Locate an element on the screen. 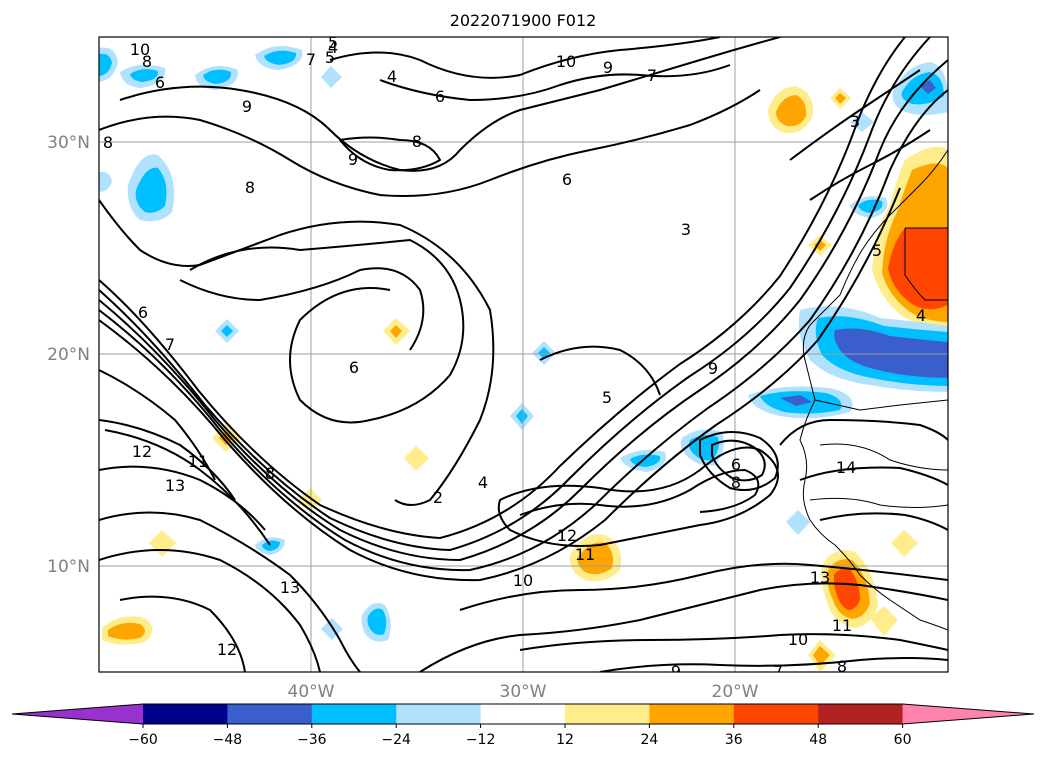 The width and height of the screenshot is (1047, 763). coastline-africa is located at coordinates (873, 390).